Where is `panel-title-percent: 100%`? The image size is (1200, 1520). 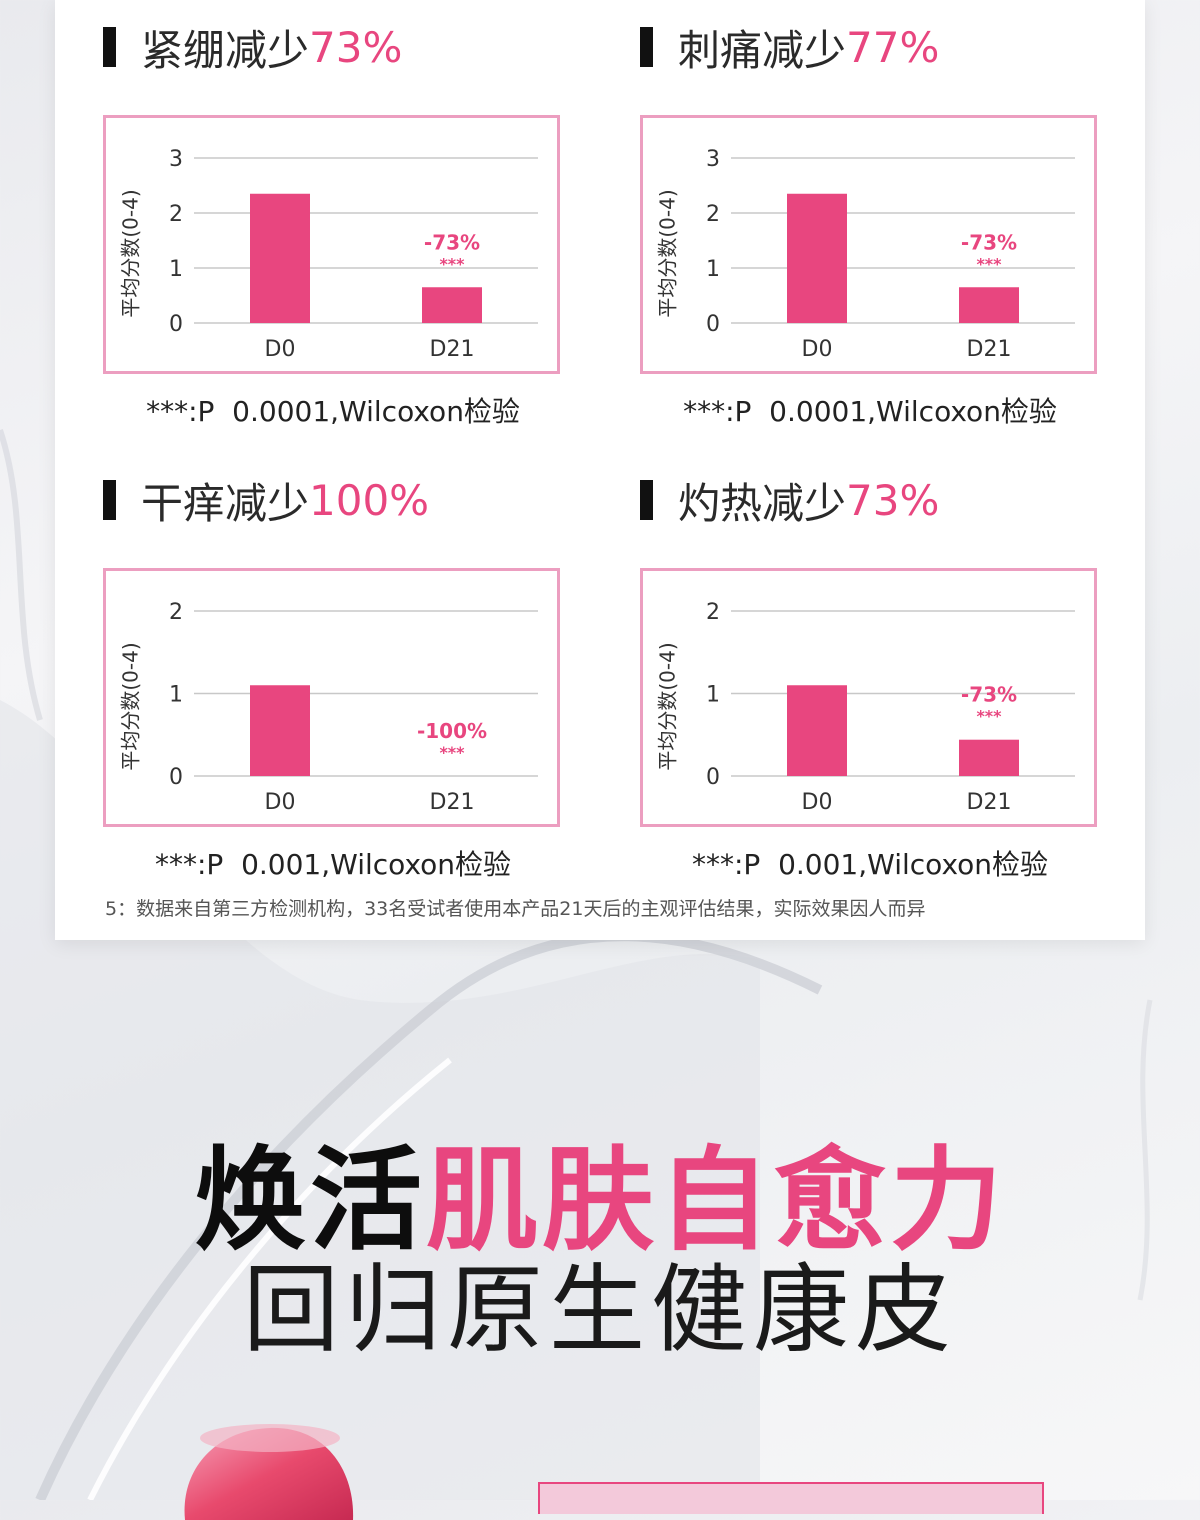
panel-title-percent: 100% is located at coordinates (369, 500).